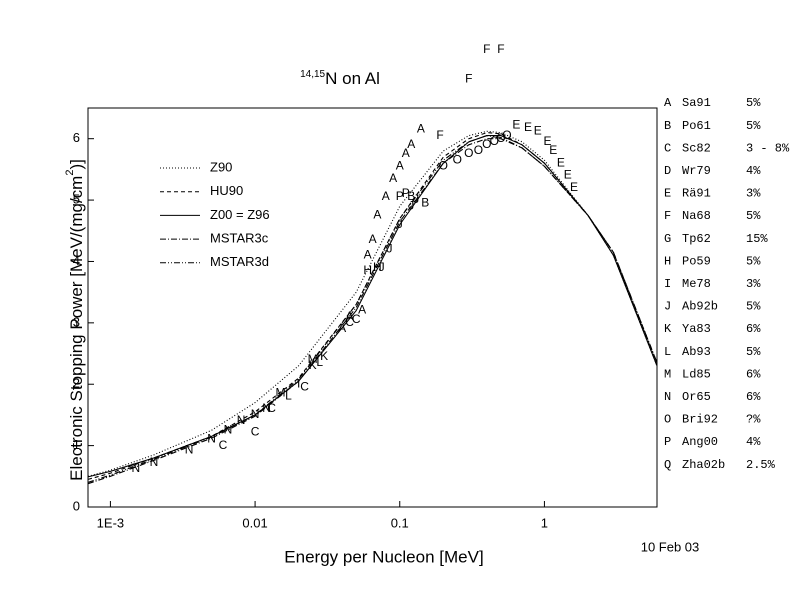 This screenshot has height=600, width=800. What do you see at coordinates (313, 365) in the screenshot?
I see `data-point: K` at bounding box center [313, 365].